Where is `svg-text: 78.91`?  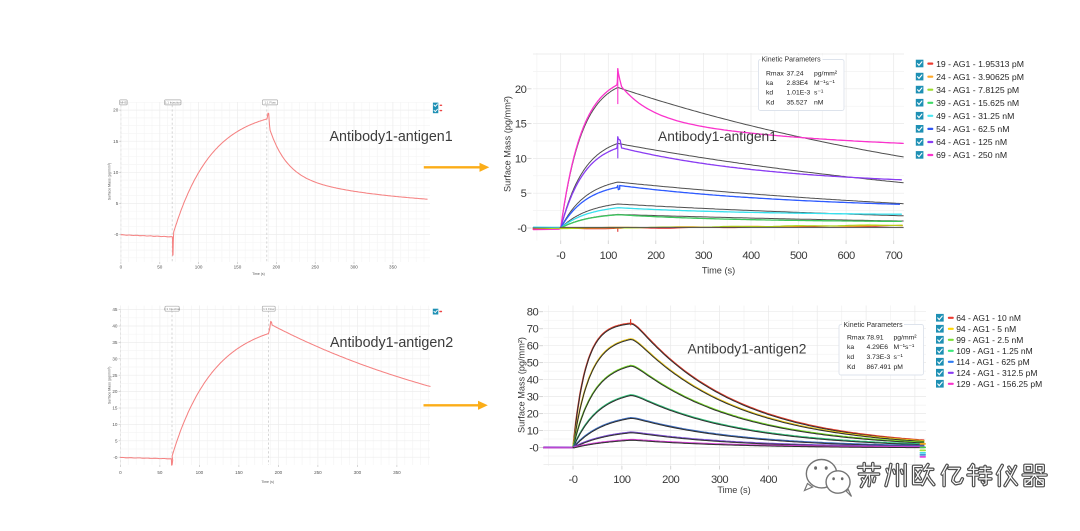
svg-text: 78.91 is located at coordinates (875, 337).